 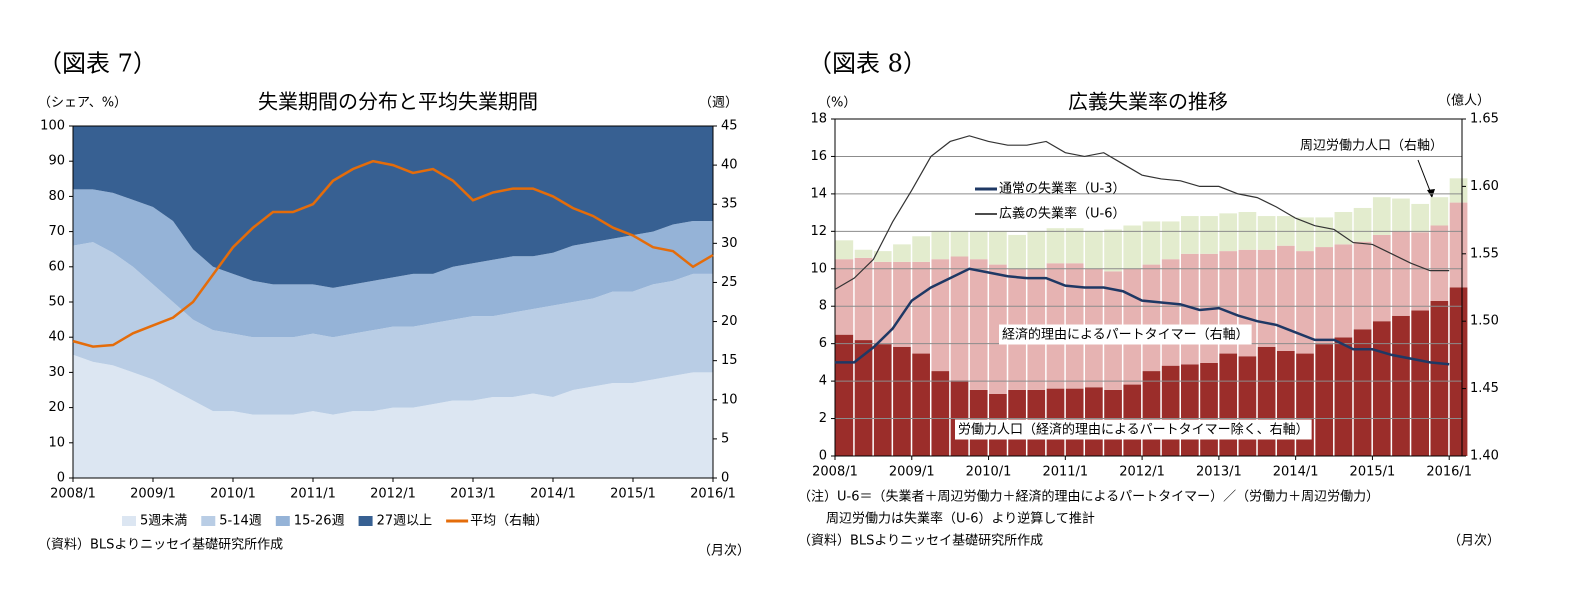 I want to click on figure-label: （図表 8）, so click(x=867, y=64).